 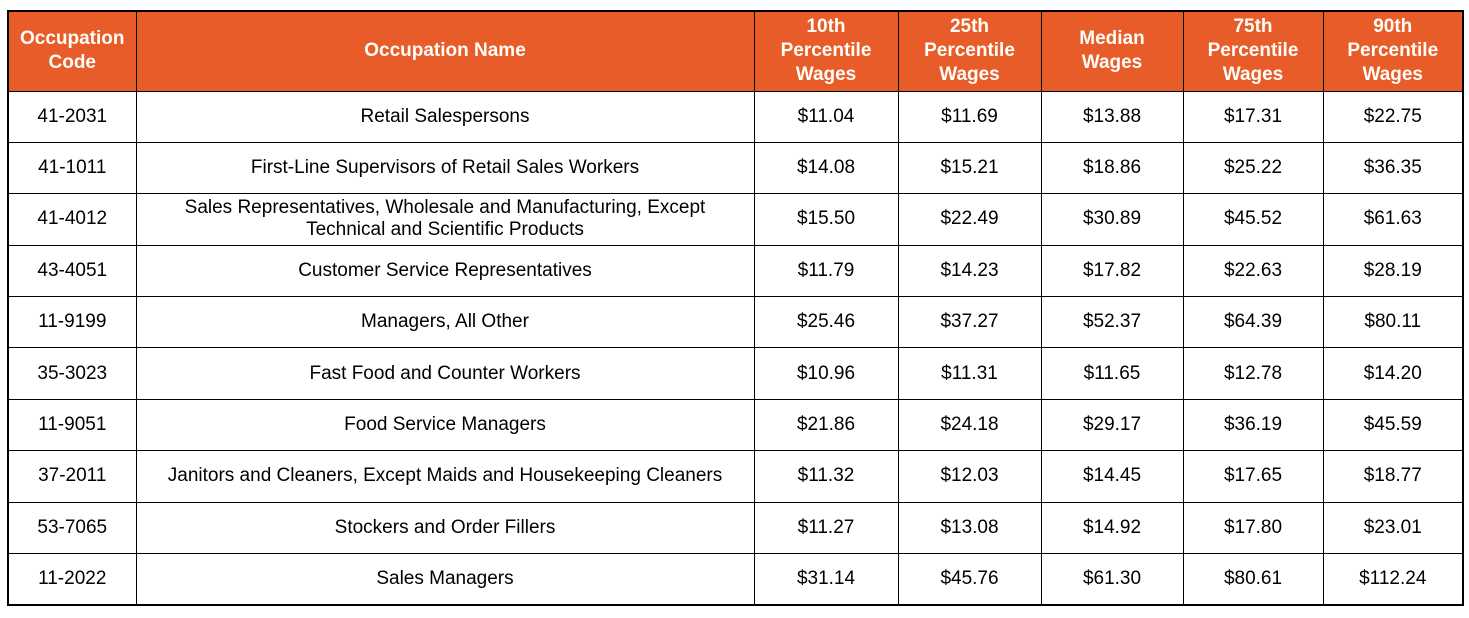 I want to click on cell-occupation-code: 43-4051, so click(x=72, y=271).